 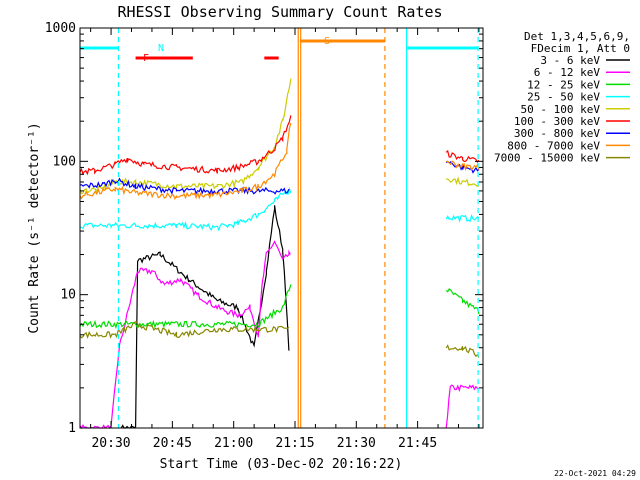 What do you see at coordinates (172, 443) in the screenshot?
I see `x-tick-label: 20:45` at bounding box center [172, 443].